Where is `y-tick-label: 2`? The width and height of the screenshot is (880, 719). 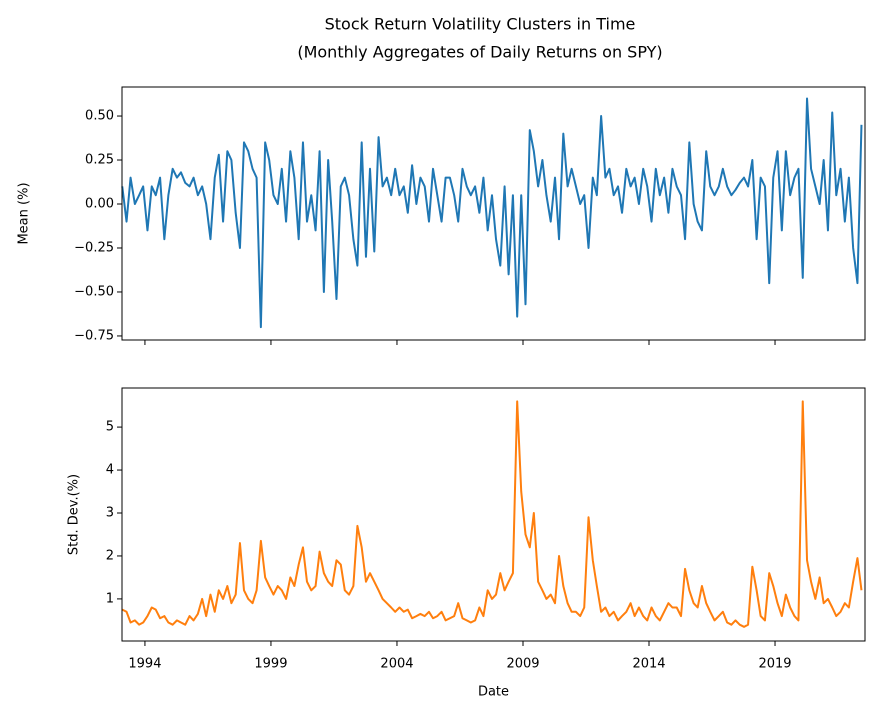
y-tick-label: 2 is located at coordinates (110, 555).